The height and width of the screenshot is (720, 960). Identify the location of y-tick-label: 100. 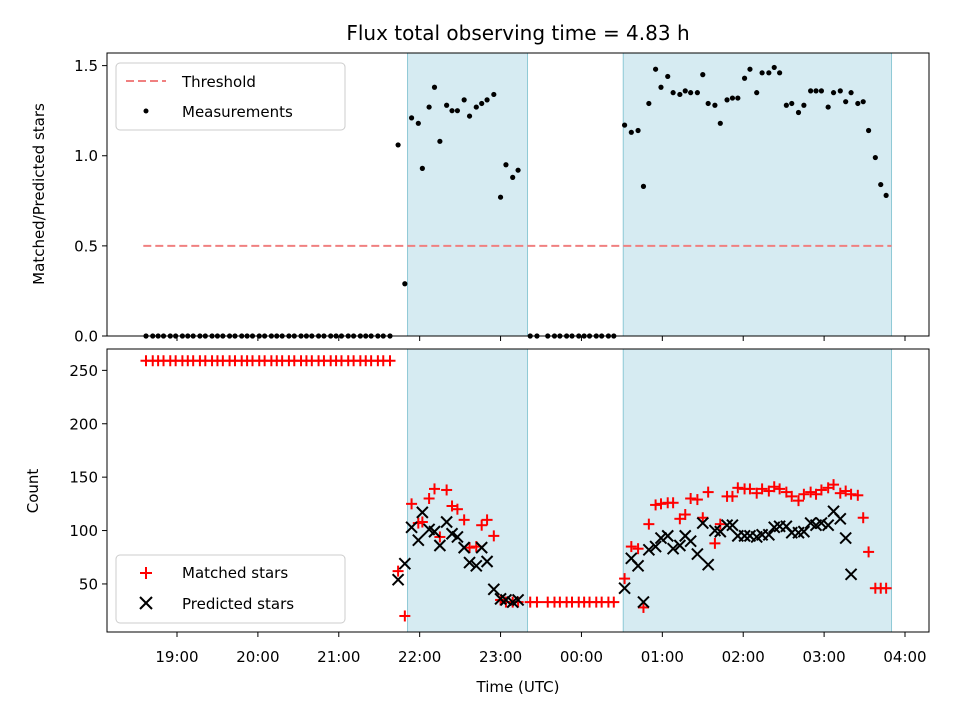
(83, 531).